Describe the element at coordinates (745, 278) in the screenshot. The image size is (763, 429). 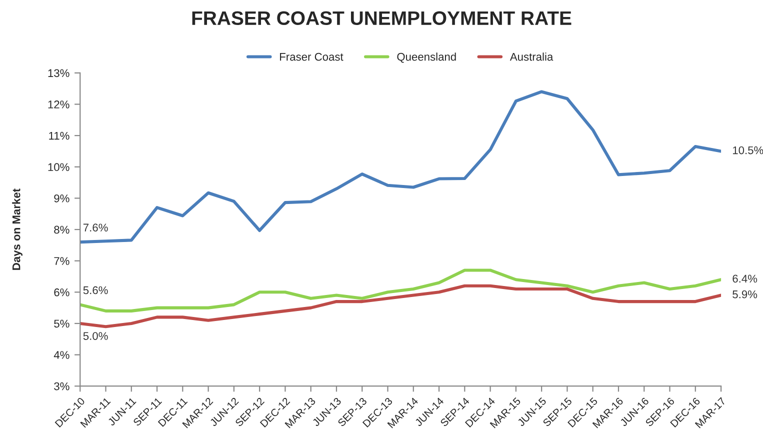
I see `data-label: 6.4%` at that location.